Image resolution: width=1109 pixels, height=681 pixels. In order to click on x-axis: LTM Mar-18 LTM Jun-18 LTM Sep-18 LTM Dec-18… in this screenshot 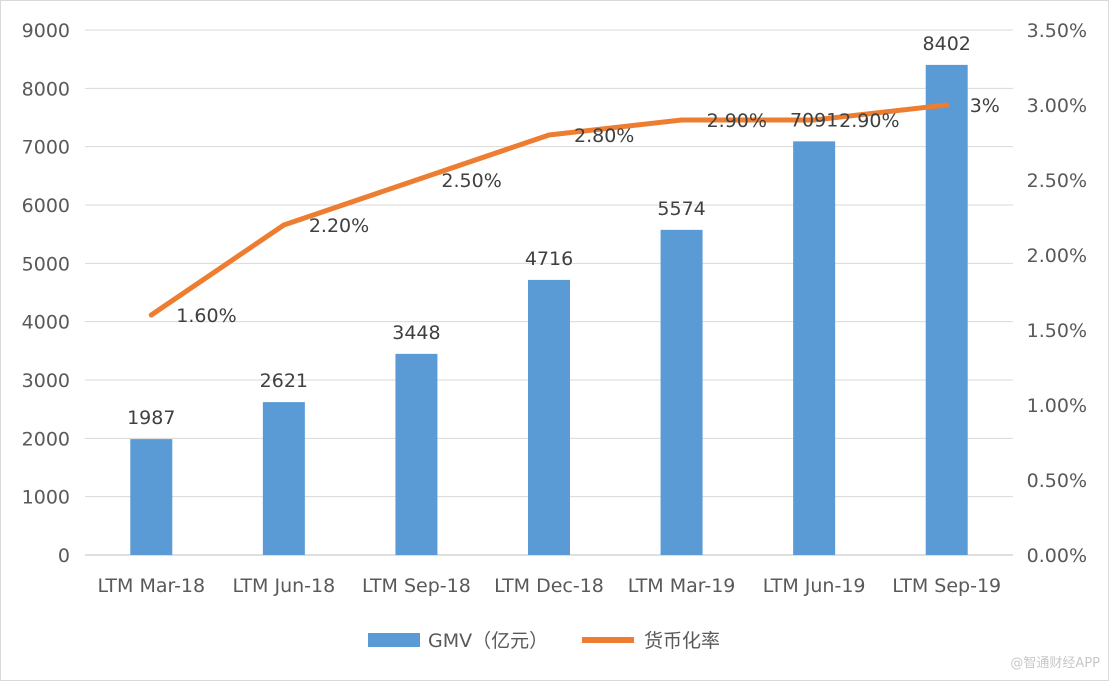, I will do `click(549, 586)`.